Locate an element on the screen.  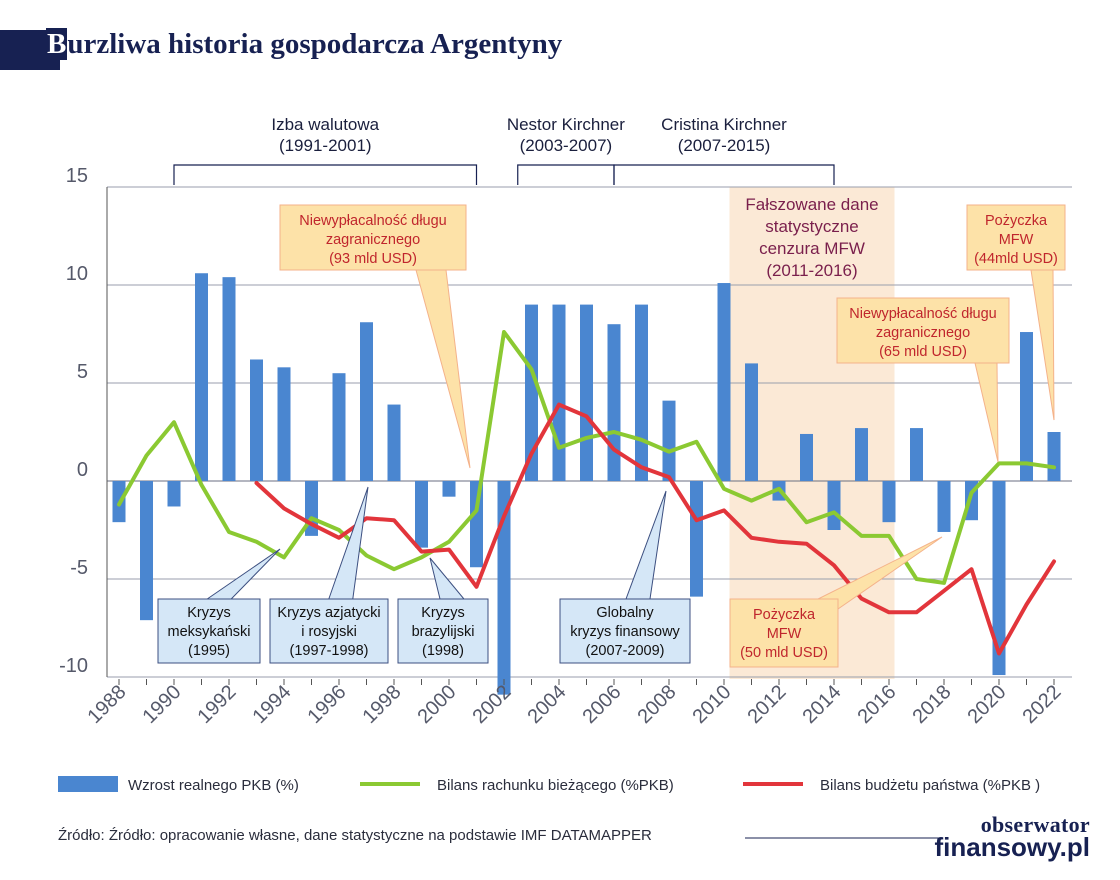
title-rest: urzliwa historia gospodarcza Argentyny is located at coordinates (315, 44).